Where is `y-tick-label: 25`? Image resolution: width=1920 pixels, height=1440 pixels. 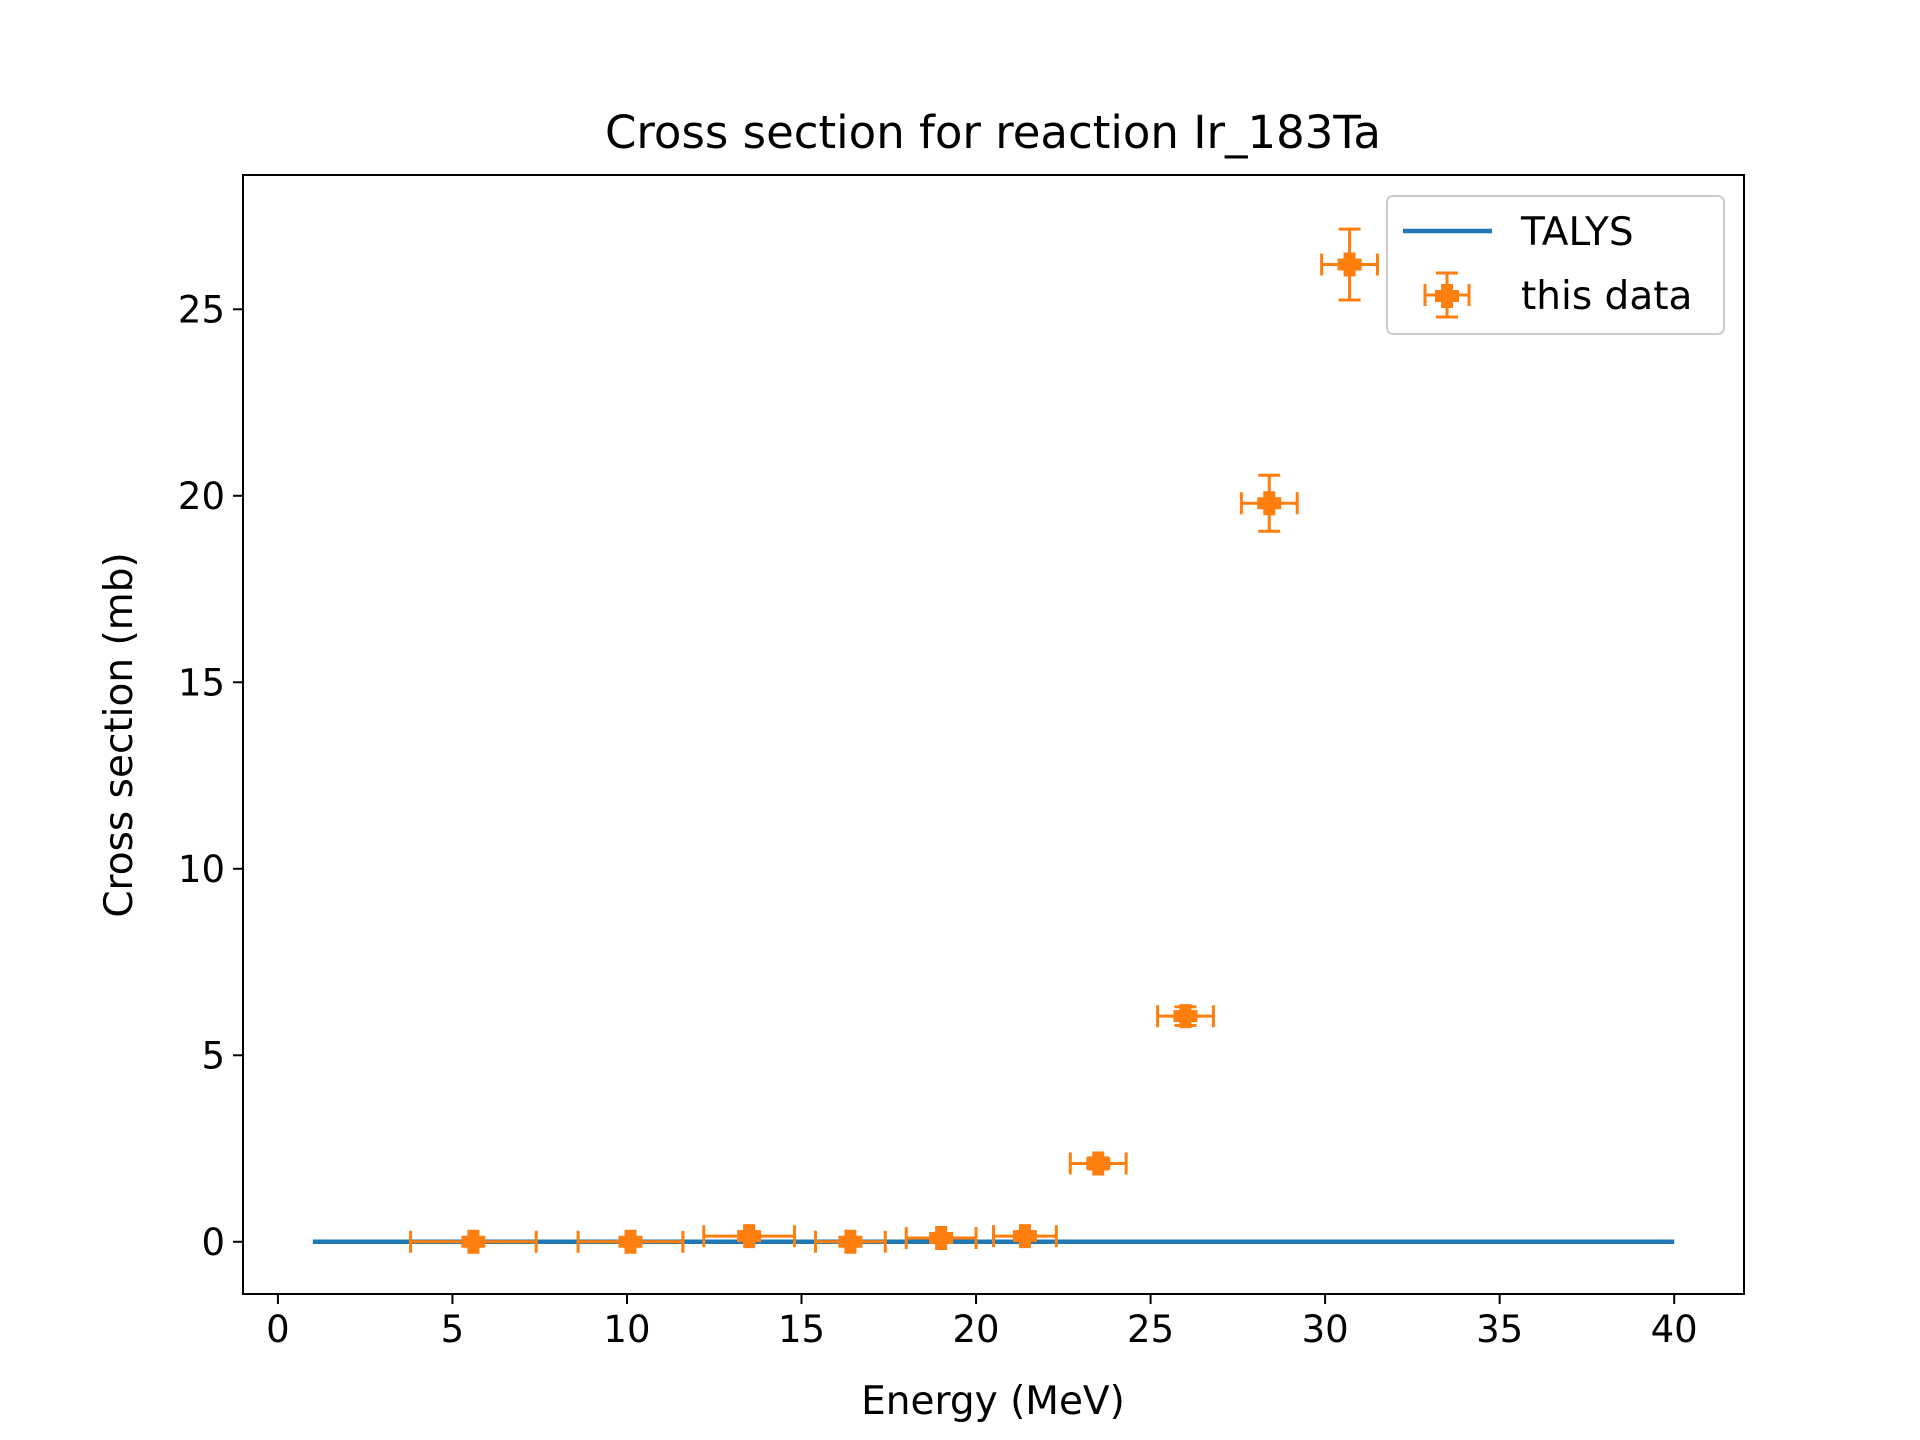 y-tick-label: 25 is located at coordinates (201, 309).